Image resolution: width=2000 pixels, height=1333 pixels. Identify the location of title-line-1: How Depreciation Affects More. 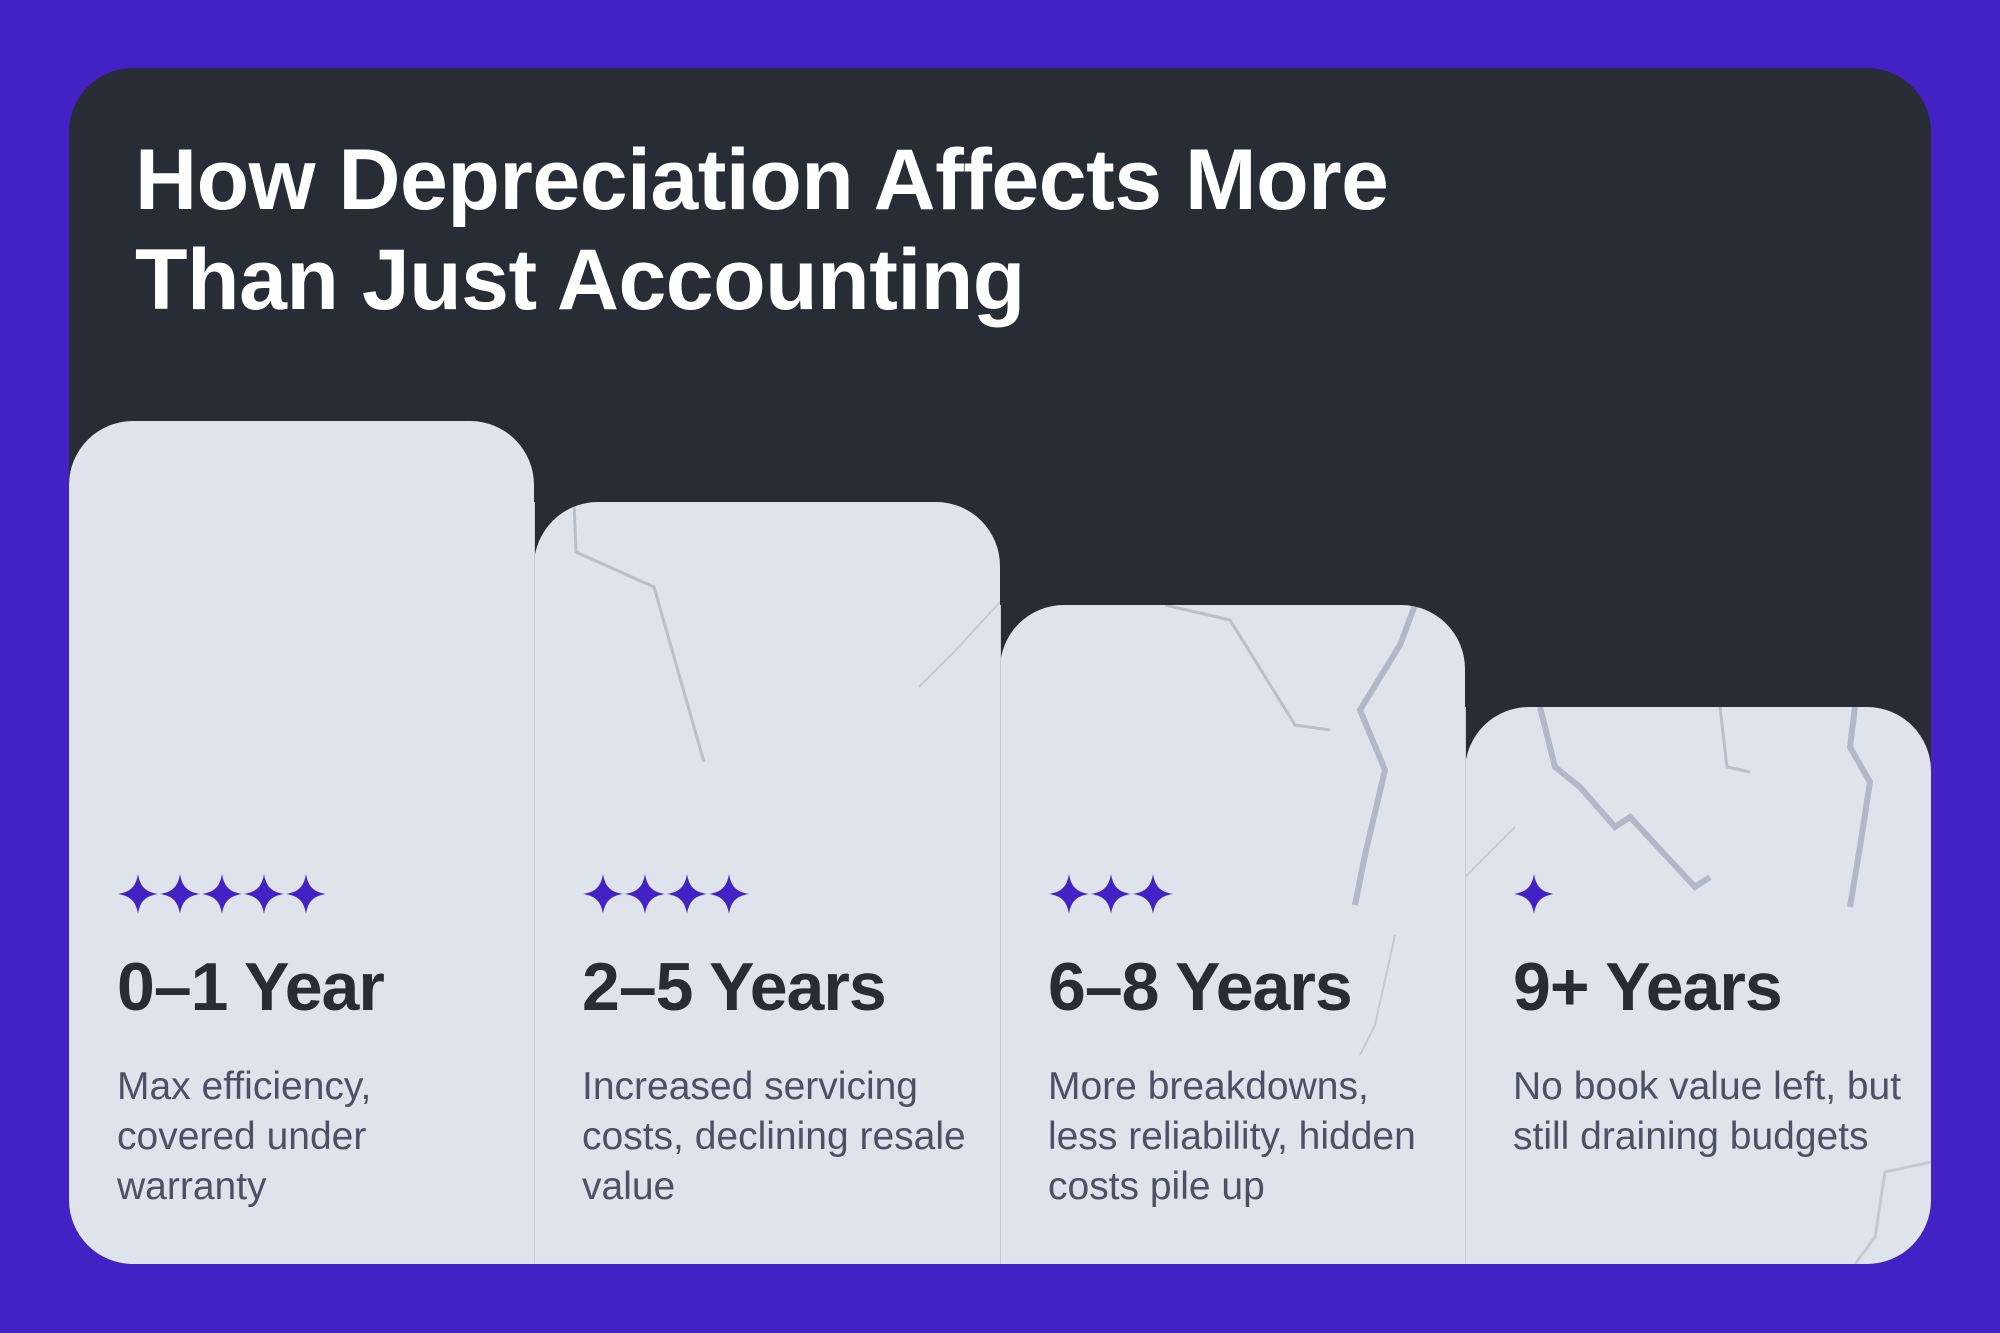
(762, 180).